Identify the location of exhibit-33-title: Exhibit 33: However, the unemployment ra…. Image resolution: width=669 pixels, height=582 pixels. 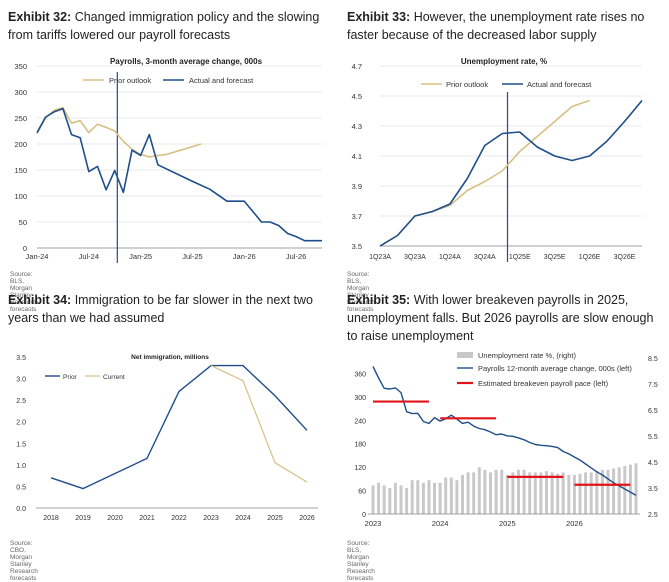
(506, 26).